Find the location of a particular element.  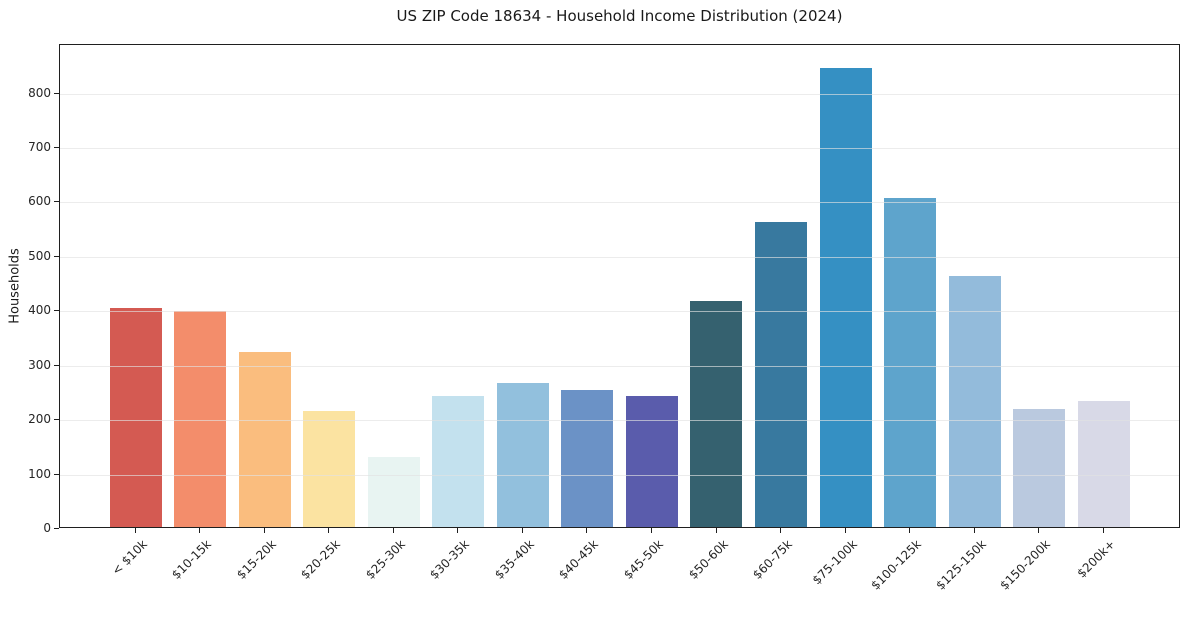

y-tick-label-500: 500 is located at coordinates (39, 255).